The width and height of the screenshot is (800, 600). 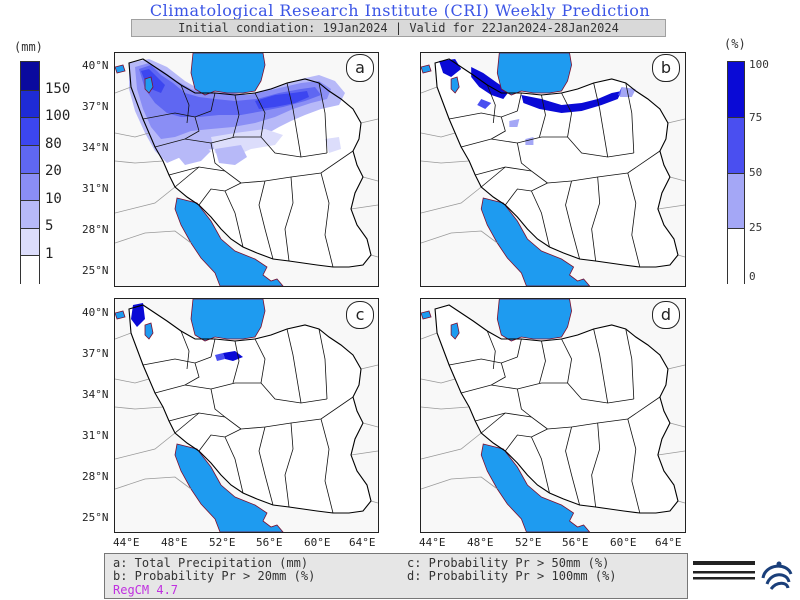 What do you see at coordinates (360, 315) in the screenshot?
I see `panel-label-c: c` at bounding box center [360, 315].